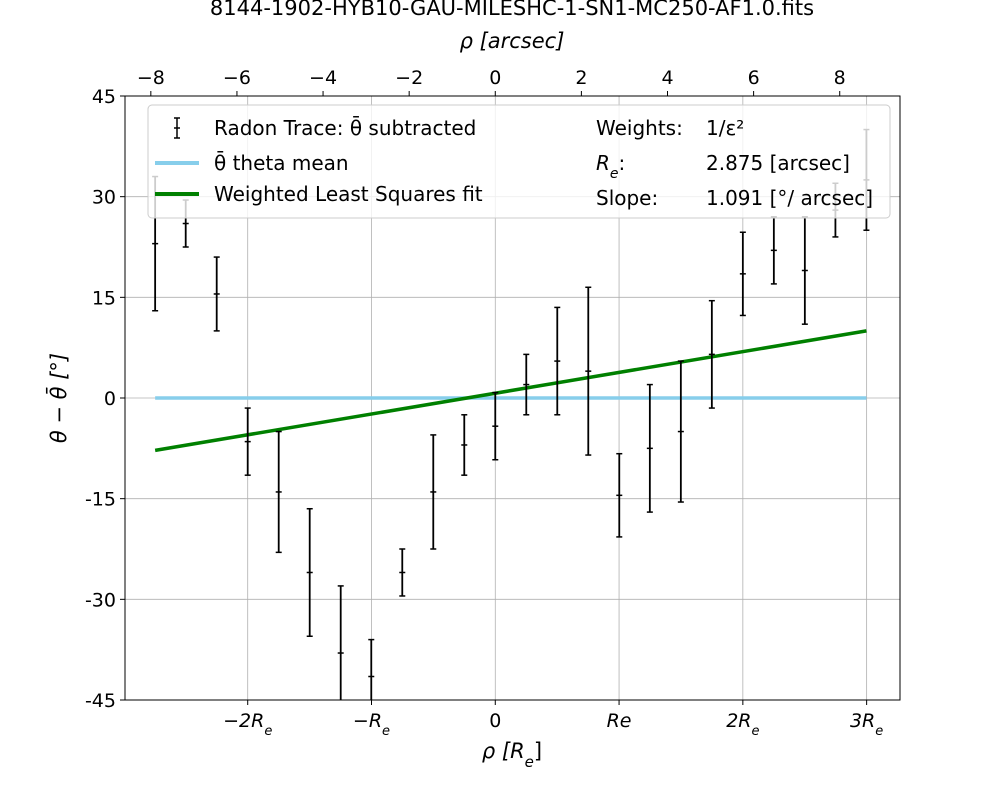 The height and width of the screenshot is (800, 1000). Describe the element at coordinates (100, 701) in the screenshot. I see `y-tick-label: -45` at that location.